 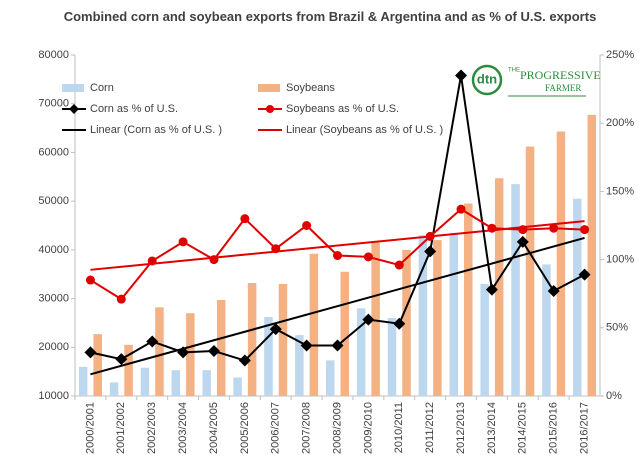 I want to click on x-tick-label: 2009/2010, so click(x=368, y=428).